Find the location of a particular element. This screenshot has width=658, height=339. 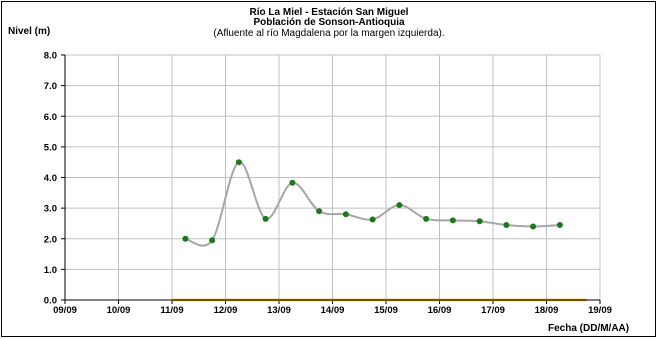

x-tick-label: 15/09 is located at coordinates (386, 310).